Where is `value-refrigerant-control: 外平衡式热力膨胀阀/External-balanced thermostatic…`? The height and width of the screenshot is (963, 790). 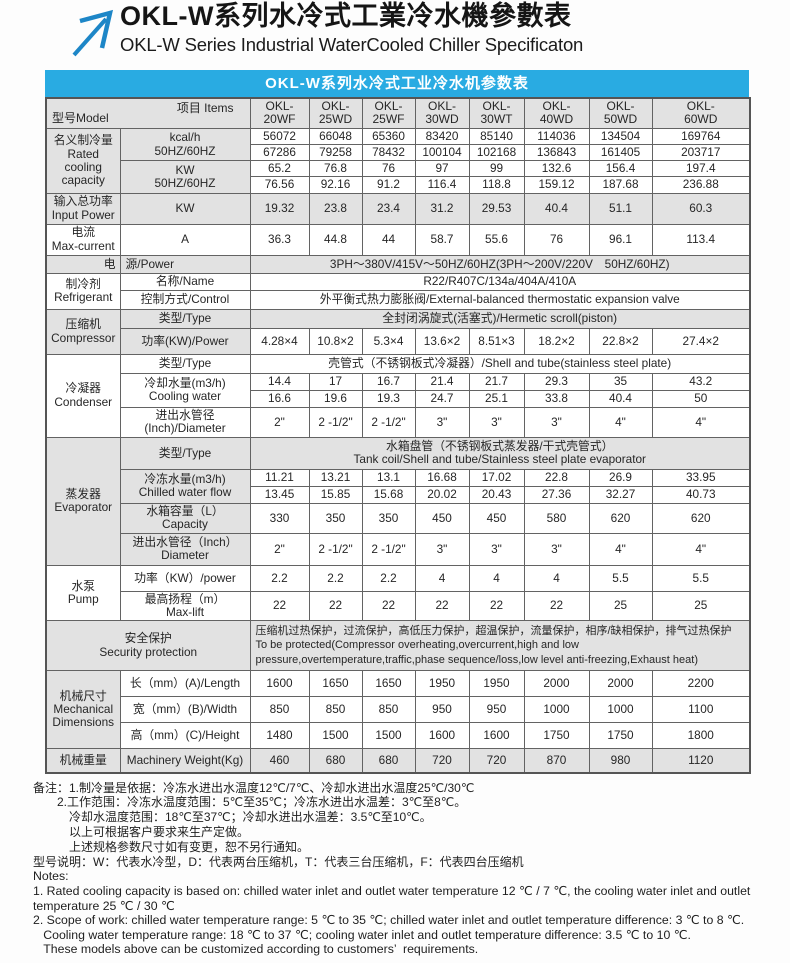 value-refrigerant-control: 外平衡式热力膨胀阀/External-balanced thermostatic… is located at coordinates (500, 299).